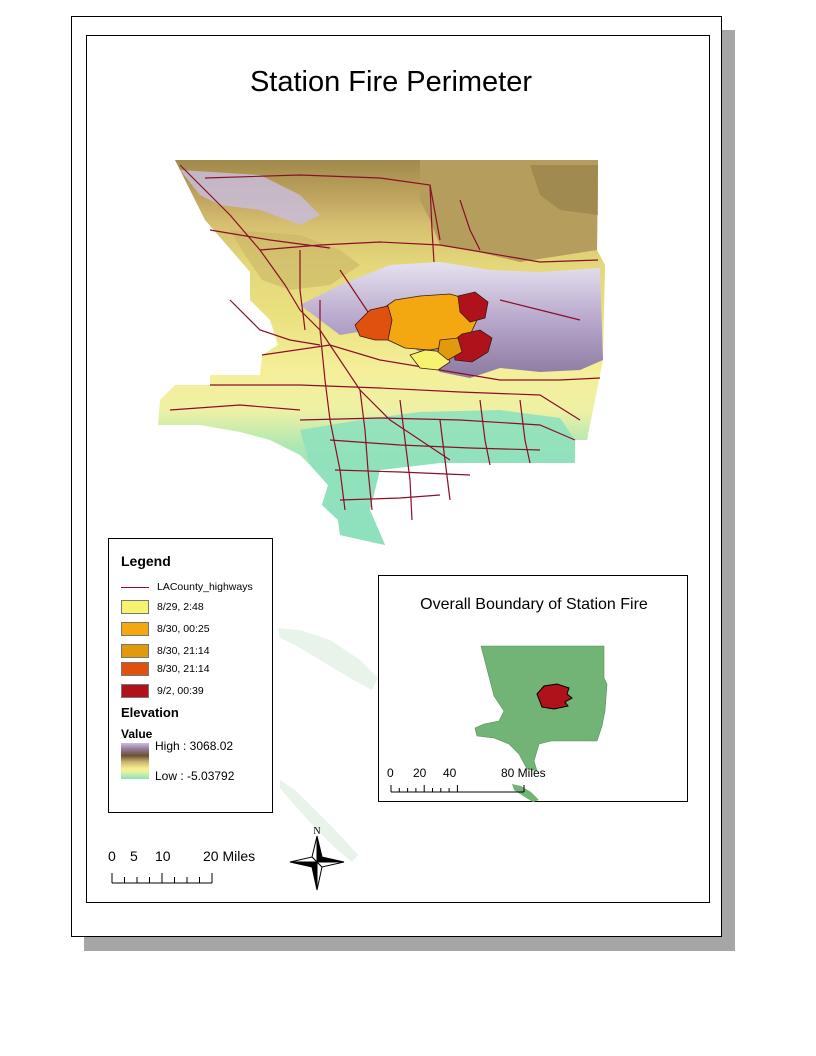  I want to click on north-arrow-icon, so click(317, 863).